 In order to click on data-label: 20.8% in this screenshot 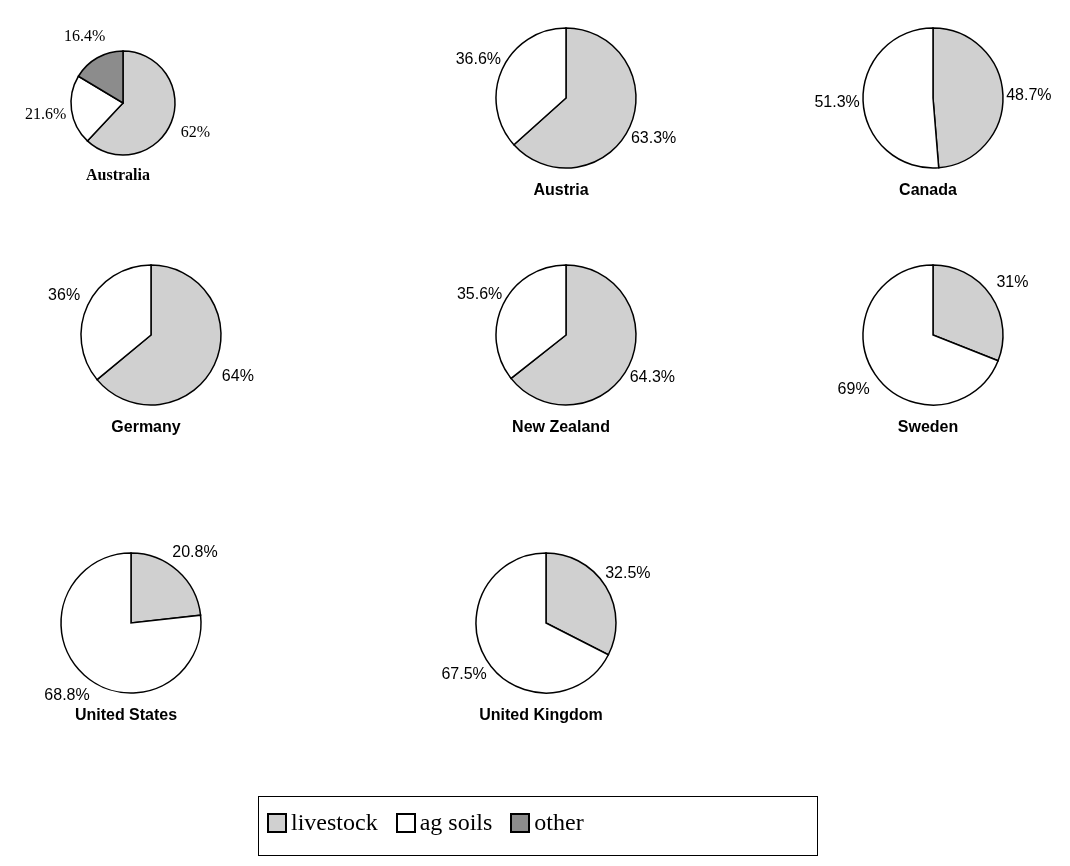, I will do `click(195, 551)`.